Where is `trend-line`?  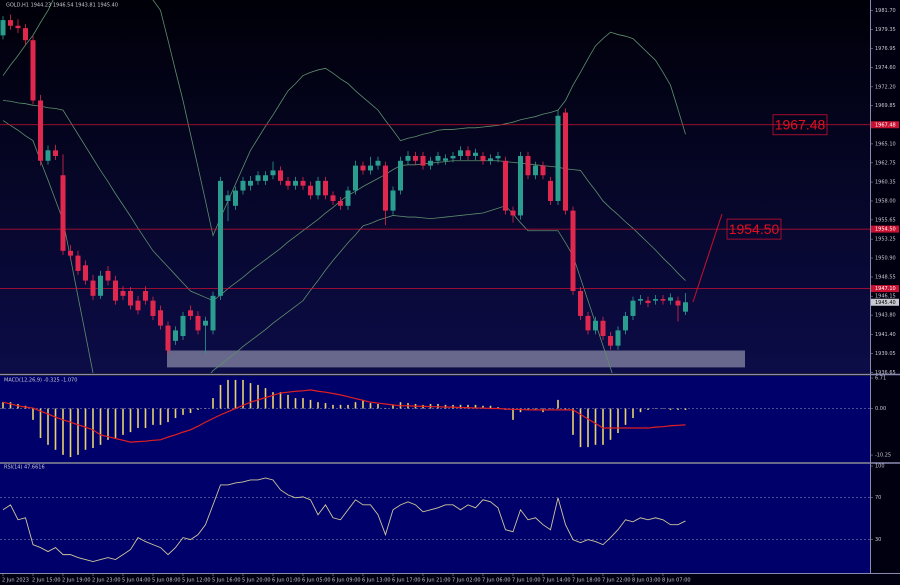
trend-line is located at coordinates (707, 258).